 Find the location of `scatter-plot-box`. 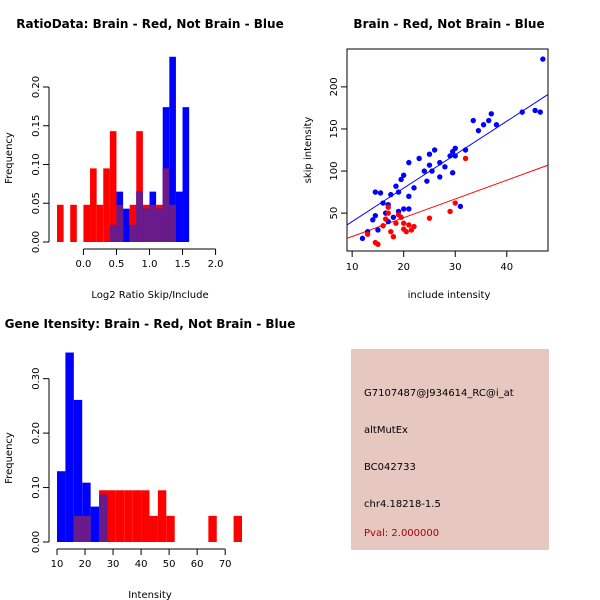

scatter-plot-box is located at coordinates (447, 150).